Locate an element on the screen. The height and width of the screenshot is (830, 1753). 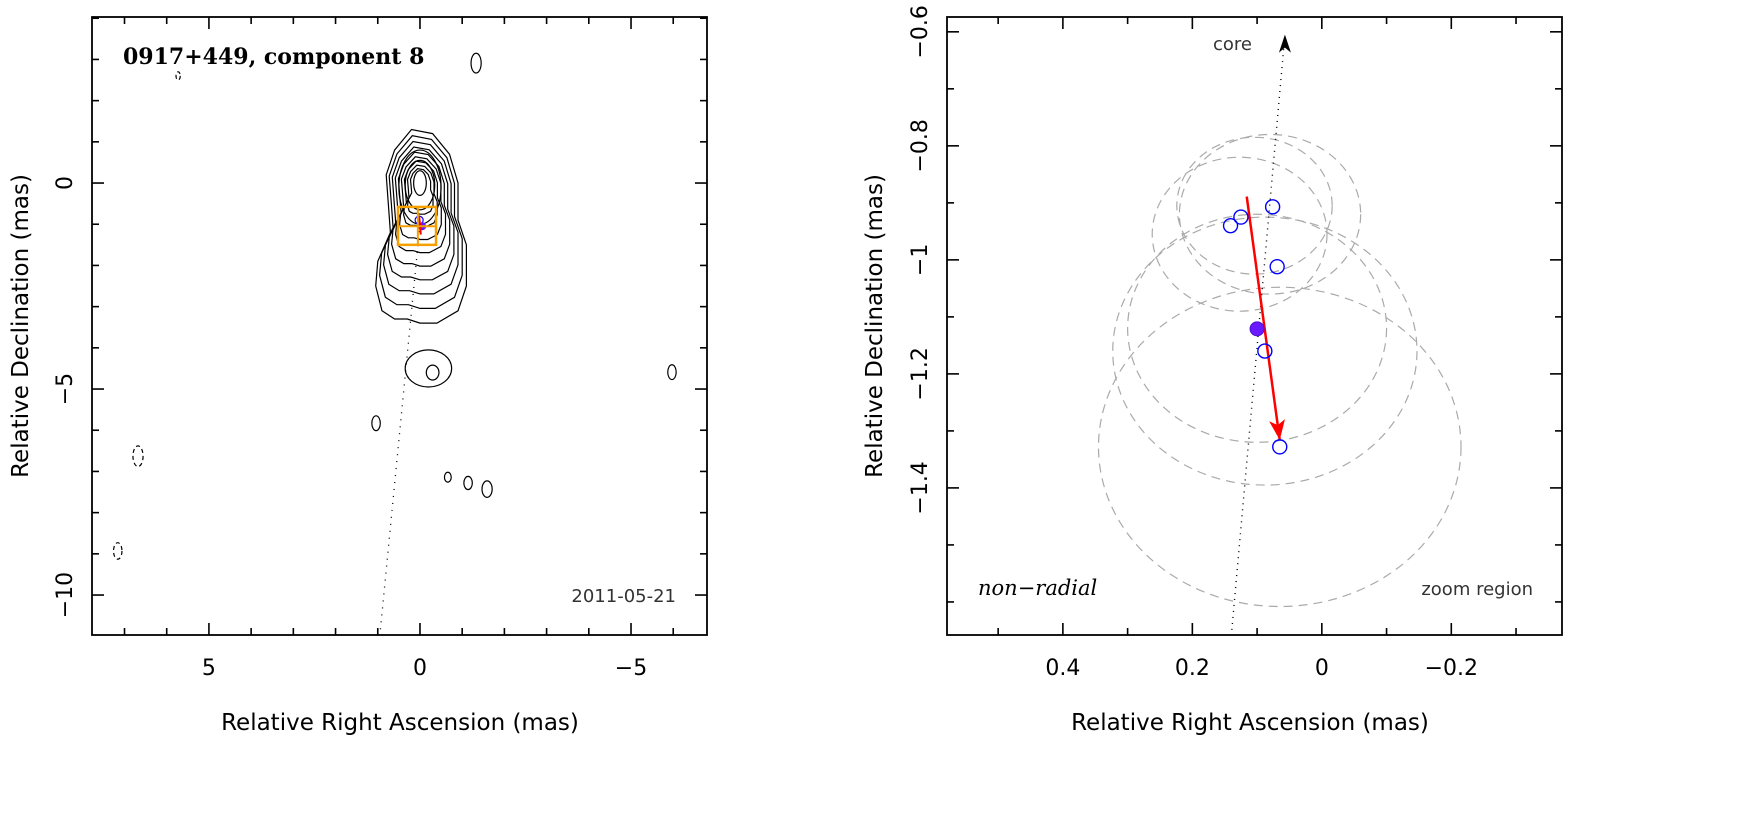
x-tick-label: −5 is located at coordinates (631, 668).